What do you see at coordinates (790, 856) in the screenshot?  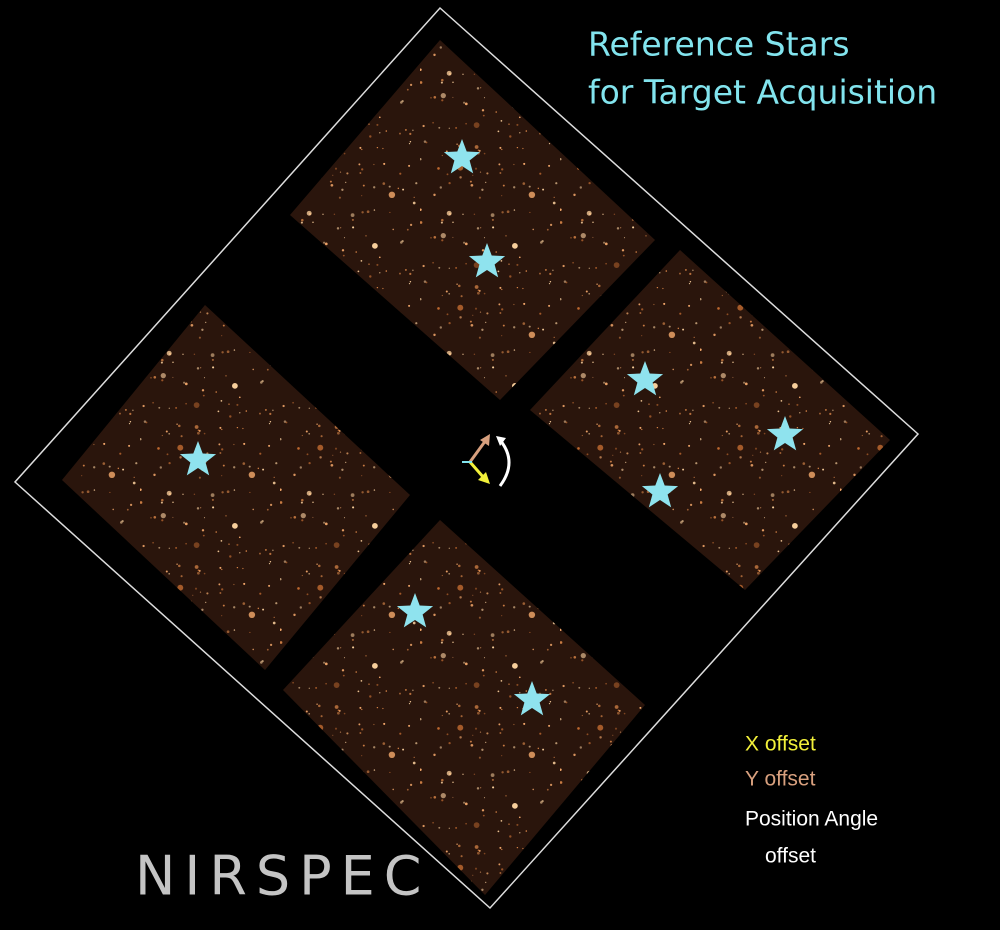 I see `legend-position-angle: offset` at bounding box center [790, 856].